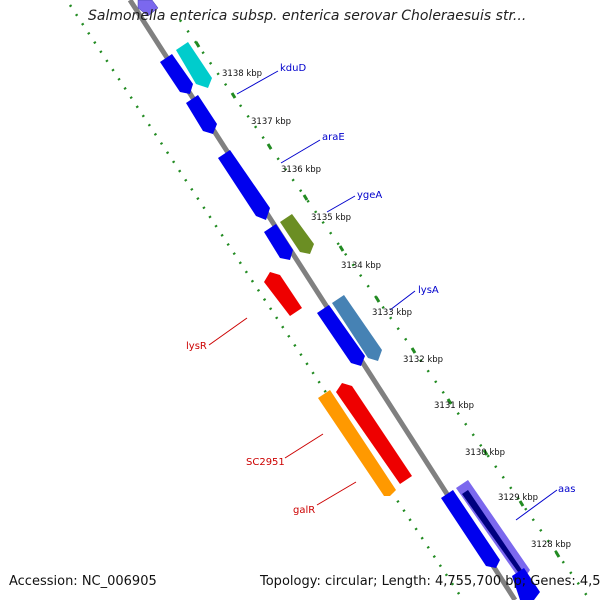 This screenshot has width=600, height=600. Describe the element at coordinates (551, 545) in the screenshot. I see `tick-label: 3128 kbp` at that location.